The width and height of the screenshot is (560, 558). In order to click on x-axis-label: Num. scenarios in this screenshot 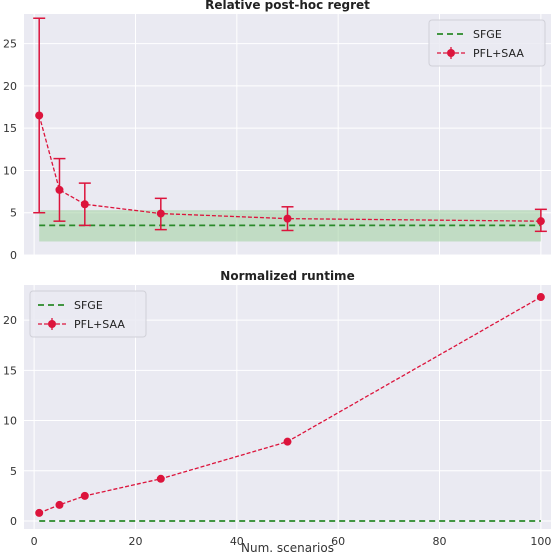, I will do `click(287, 548)`.